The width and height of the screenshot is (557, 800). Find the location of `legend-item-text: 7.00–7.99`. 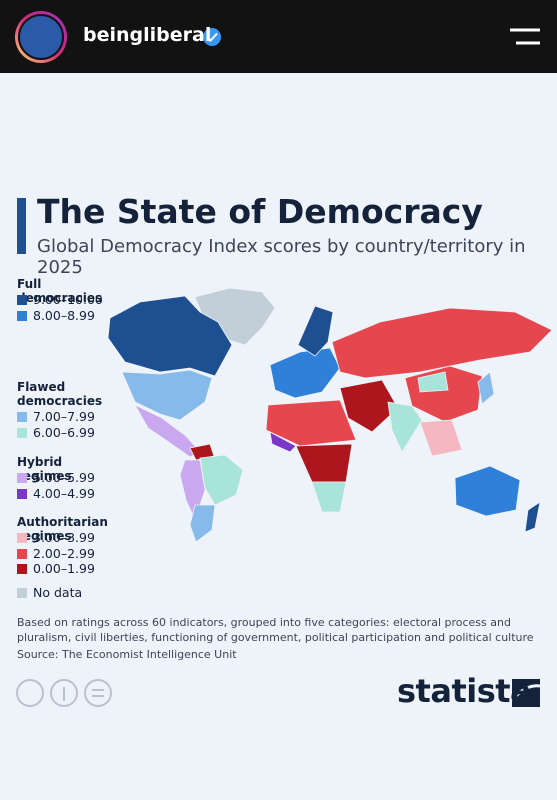

legend-item-text: 7.00–7.99 is located at coordinates (64, 416).